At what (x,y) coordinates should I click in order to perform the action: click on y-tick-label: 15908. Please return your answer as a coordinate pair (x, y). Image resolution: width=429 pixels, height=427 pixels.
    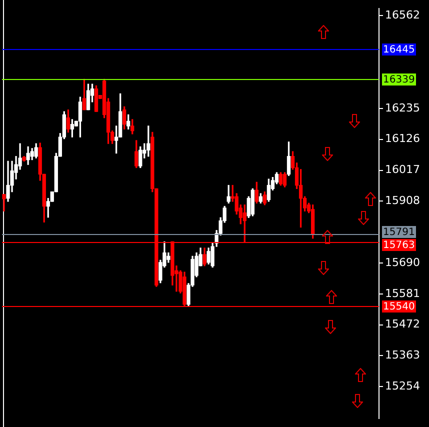
    Looking at the image, I should click on (402, 201).